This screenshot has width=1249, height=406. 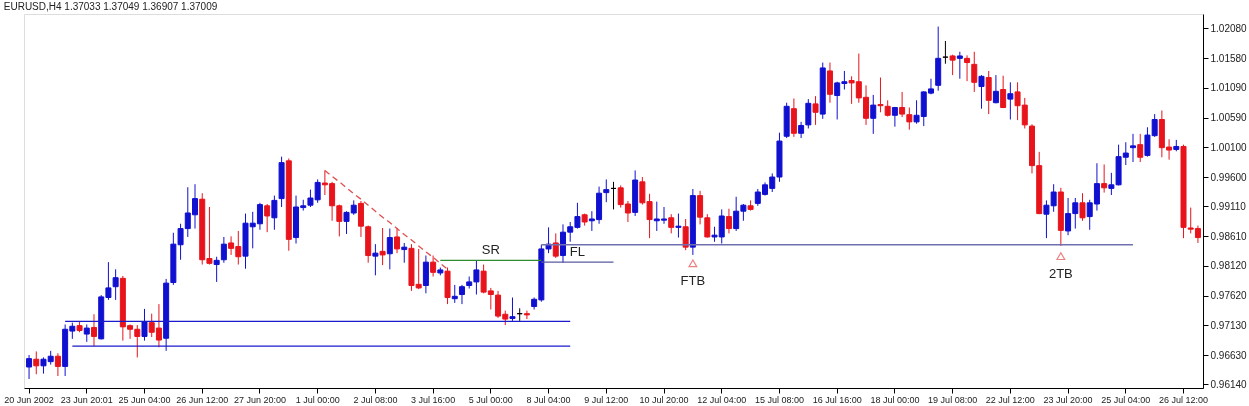 What do you see at coordinates (144, 399) in the screenshot?
I see `x-tick-label: 25 Jun 04:00` at bounding box center [144, 399].